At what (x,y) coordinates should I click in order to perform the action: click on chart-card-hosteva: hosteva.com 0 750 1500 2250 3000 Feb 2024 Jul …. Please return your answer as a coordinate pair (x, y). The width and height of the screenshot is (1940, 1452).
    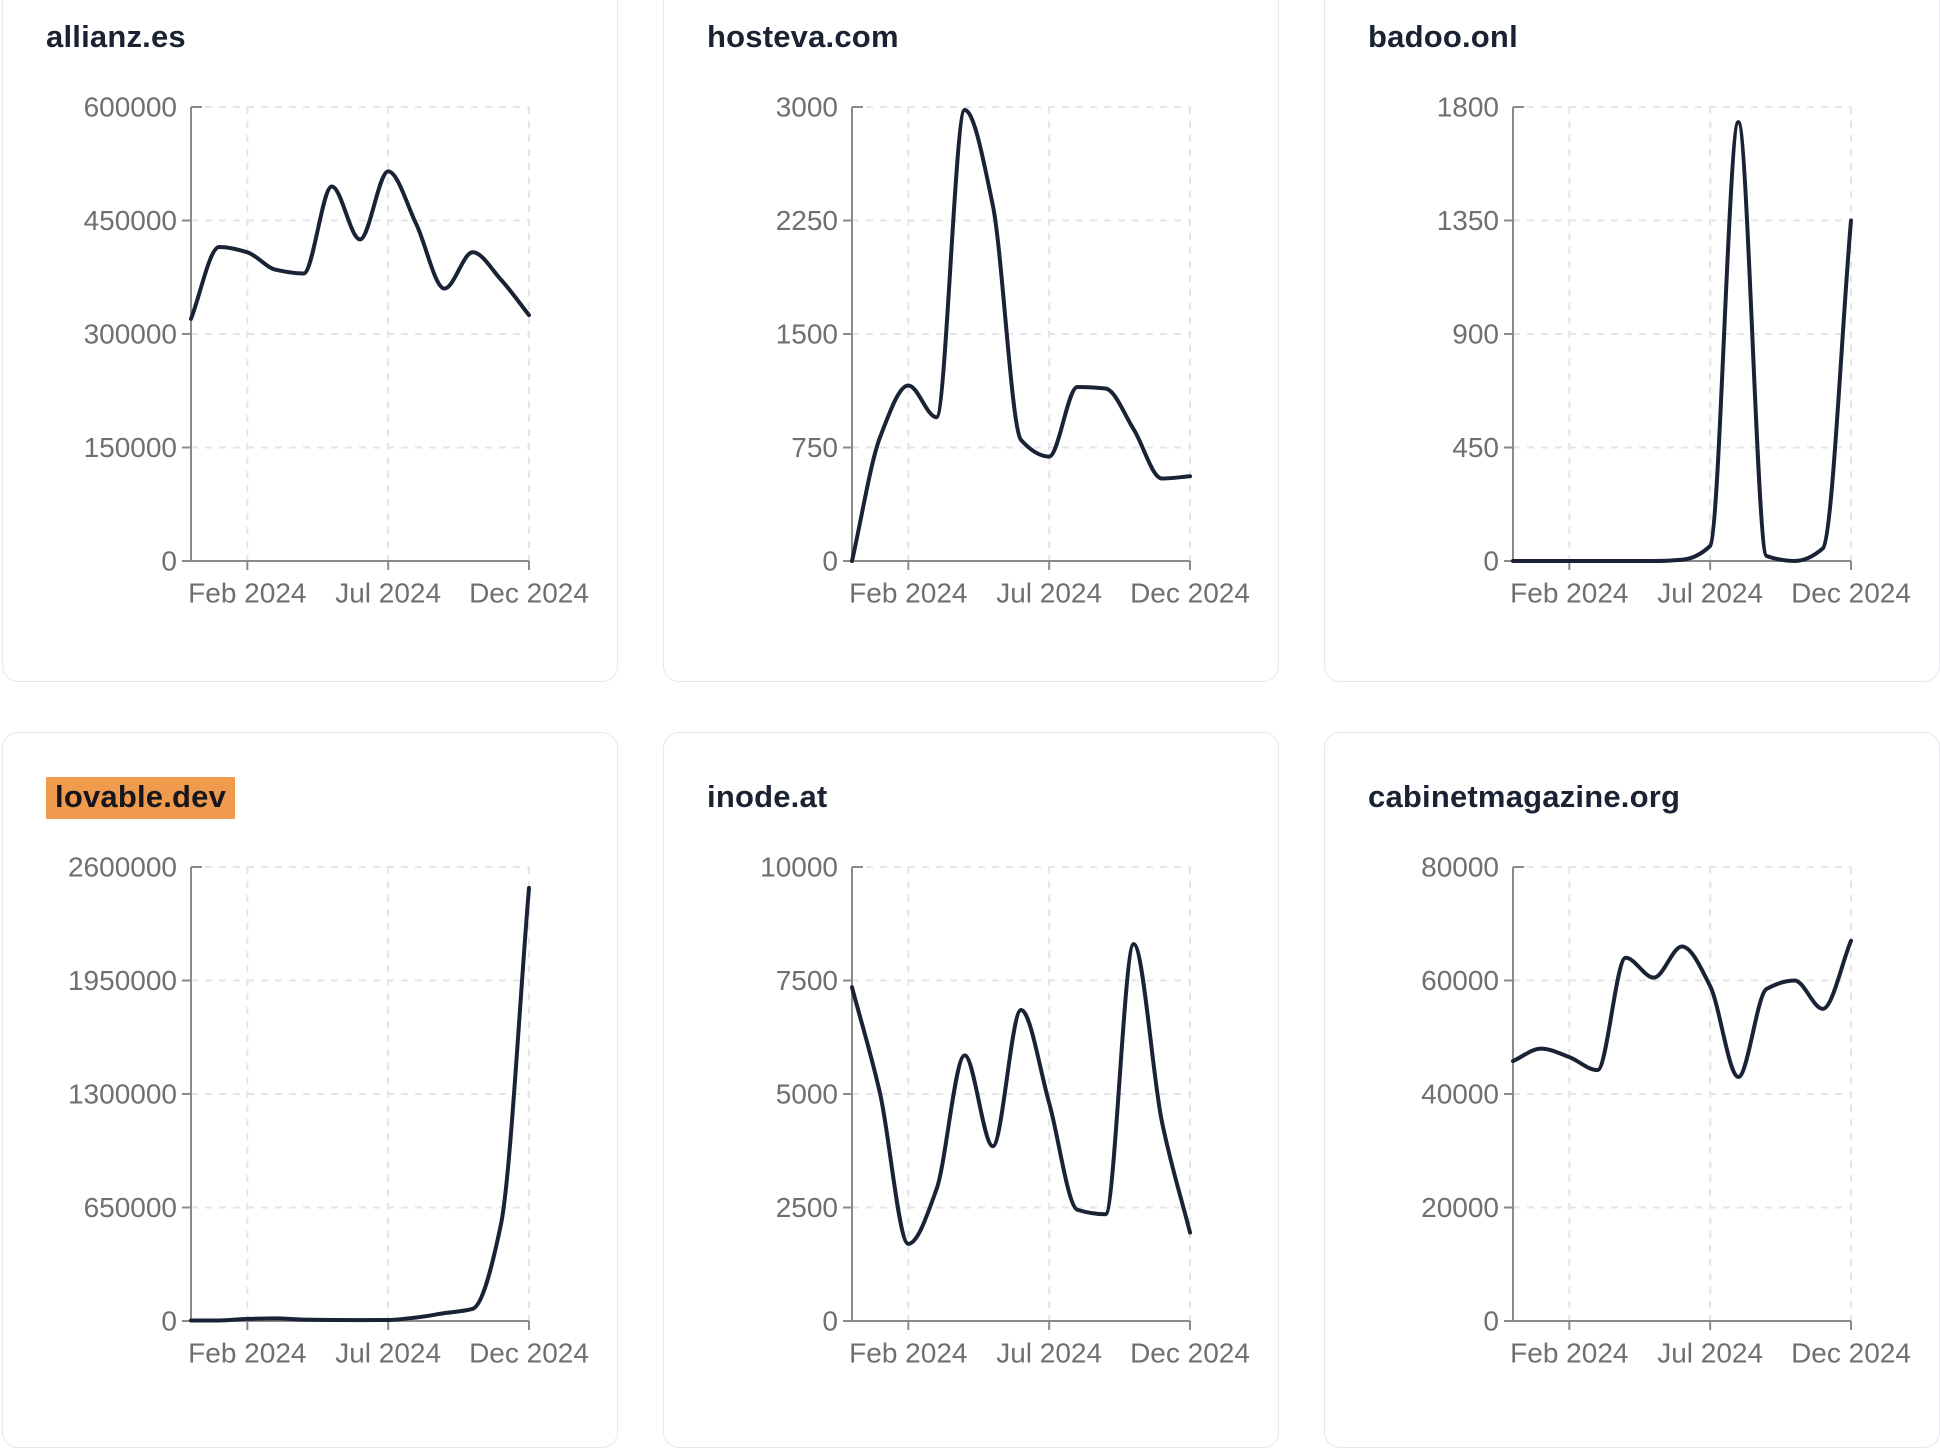
    Looking at the image, I should click on (971, 341).